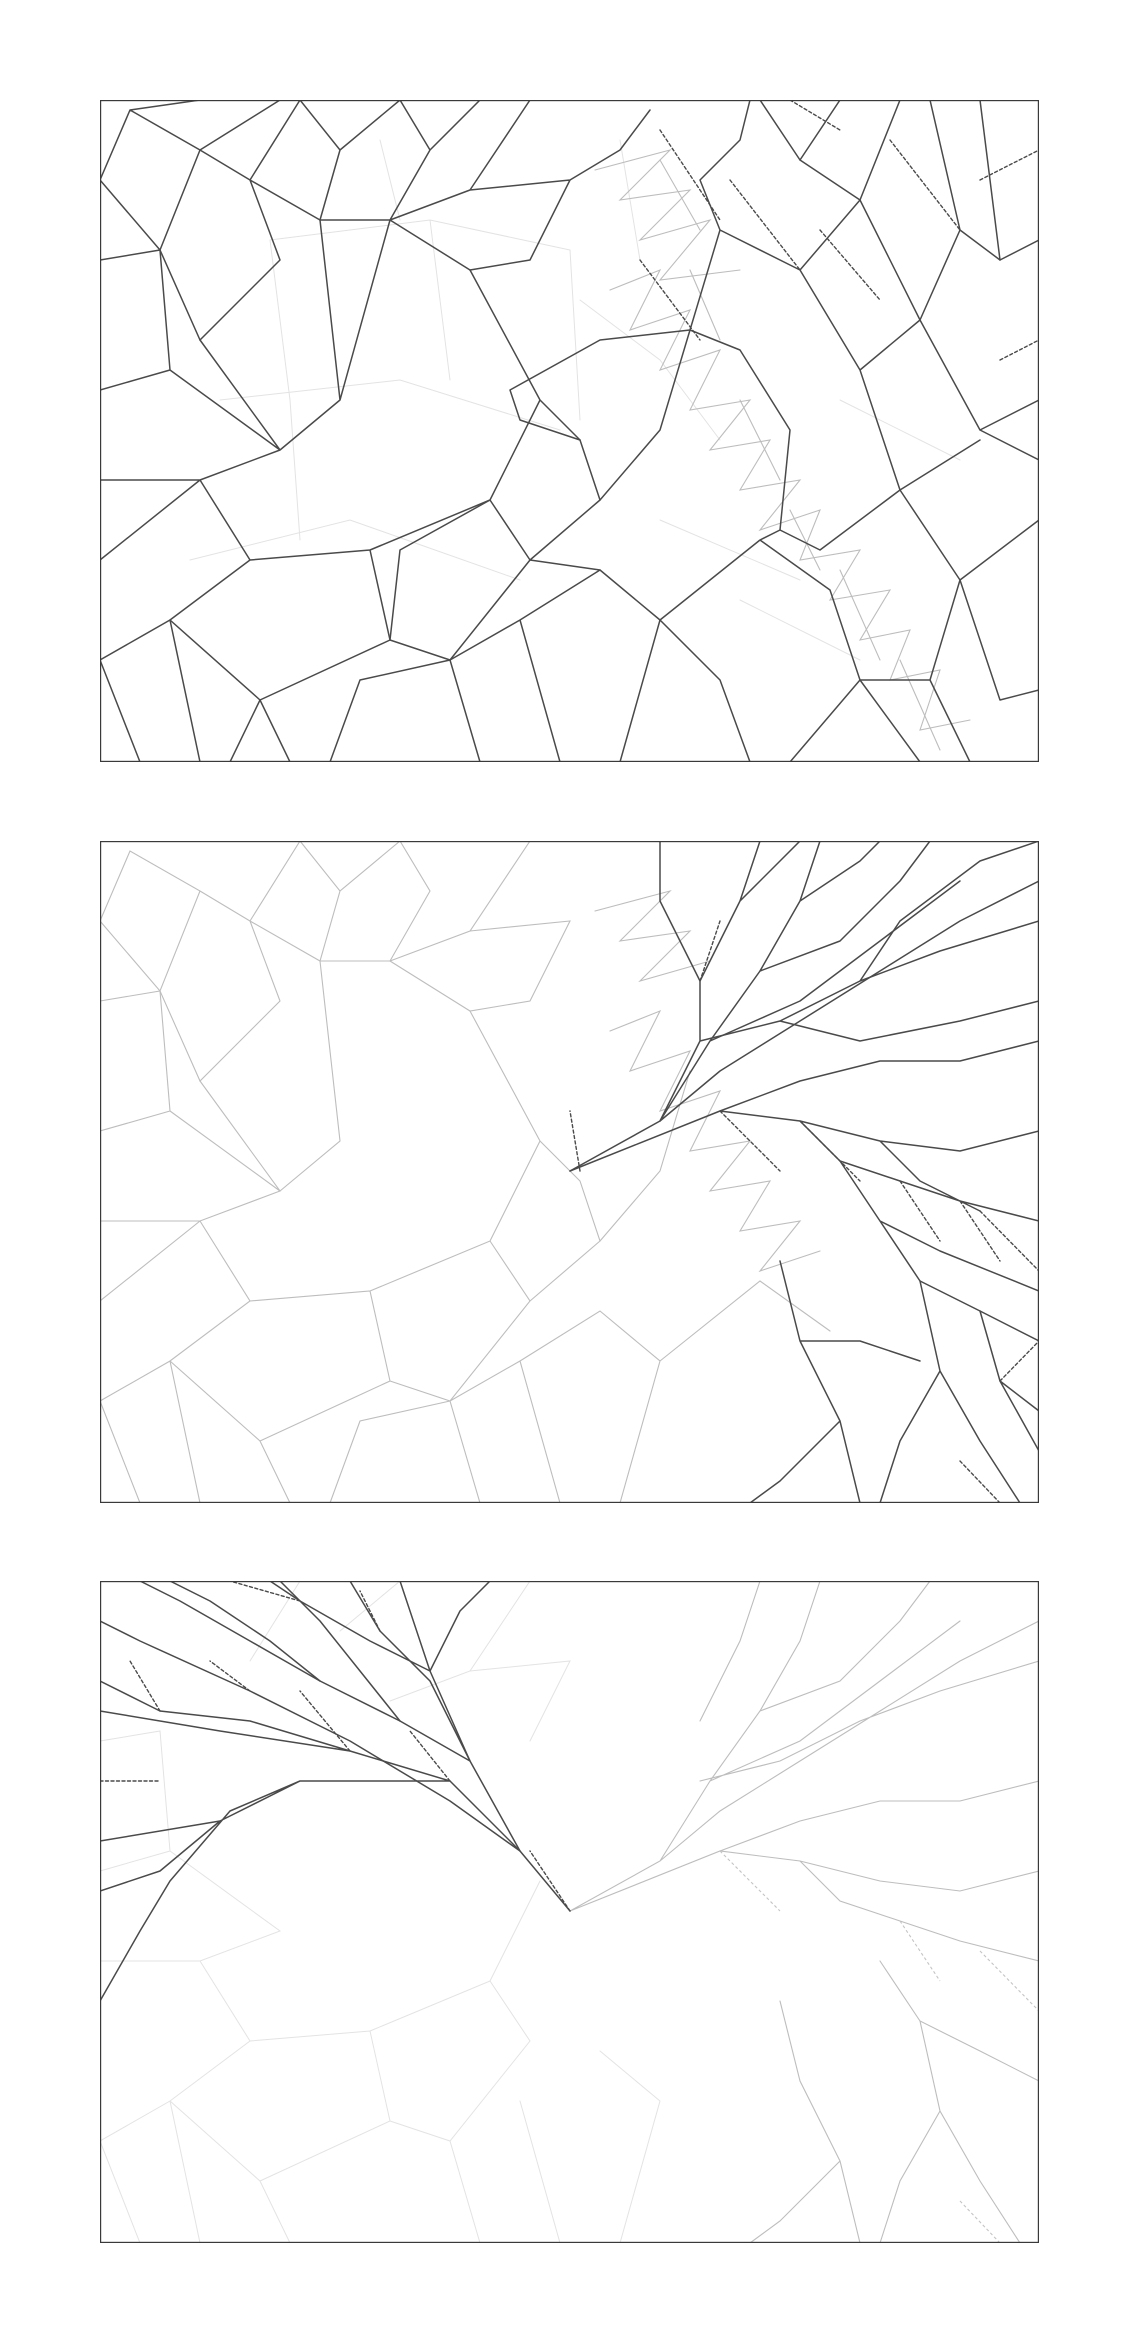 This screenshot has height=2338, width=1137. What do you see at coordinates (782, 449) in the screenshot?
I see `zigzag-ghost-strip` at bounding box center [782, 449].